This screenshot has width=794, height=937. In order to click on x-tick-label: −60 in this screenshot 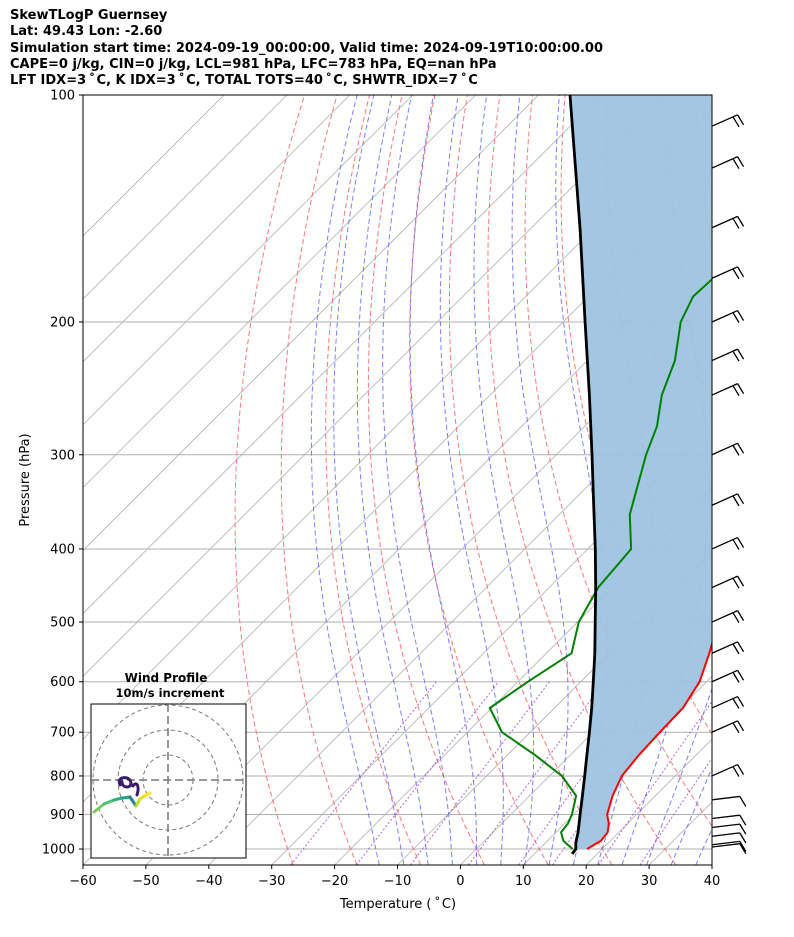, I will do `click(82, 881)`.